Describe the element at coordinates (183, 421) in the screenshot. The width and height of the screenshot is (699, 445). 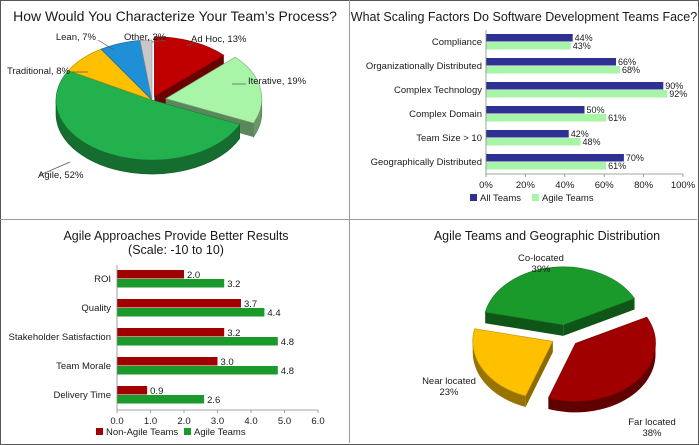
I see `chart3-tick-label: 2.0` at that location.